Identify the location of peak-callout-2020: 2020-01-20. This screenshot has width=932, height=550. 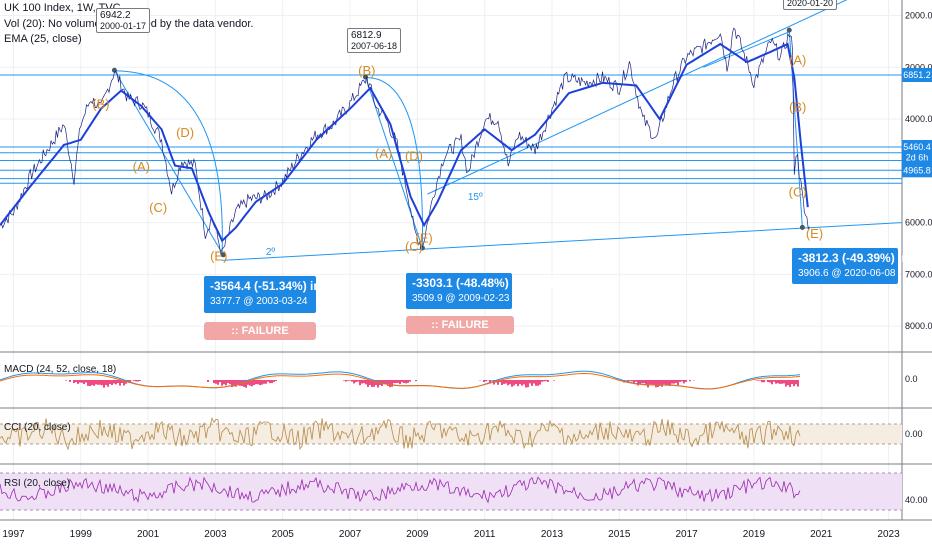
(810, 5).